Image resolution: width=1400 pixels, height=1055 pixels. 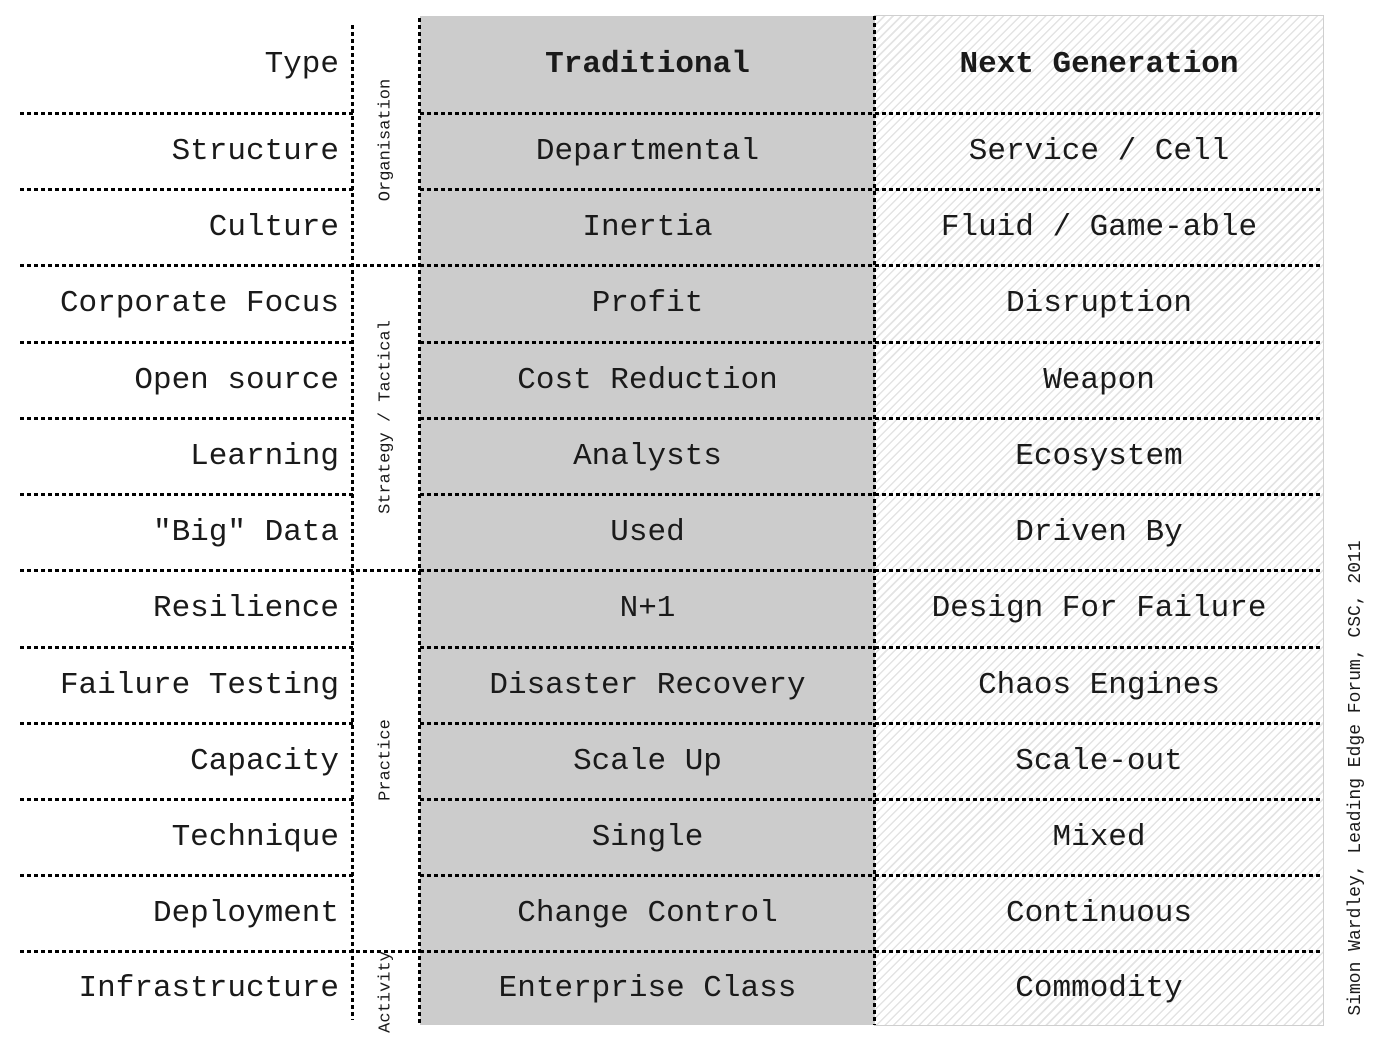 What do you see at coordinates (199, 303) in the screenshot?
I see `row-label: Corporate Focus` at bounding box center [199, 303].